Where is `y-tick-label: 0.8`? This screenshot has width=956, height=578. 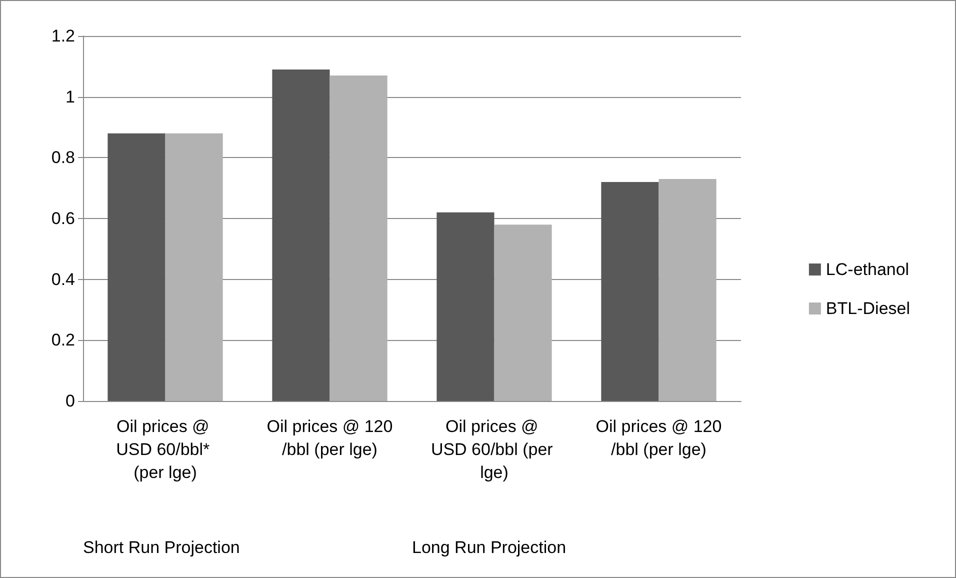
y-tick-label: 0.8 is located at coordinates (63, 158).